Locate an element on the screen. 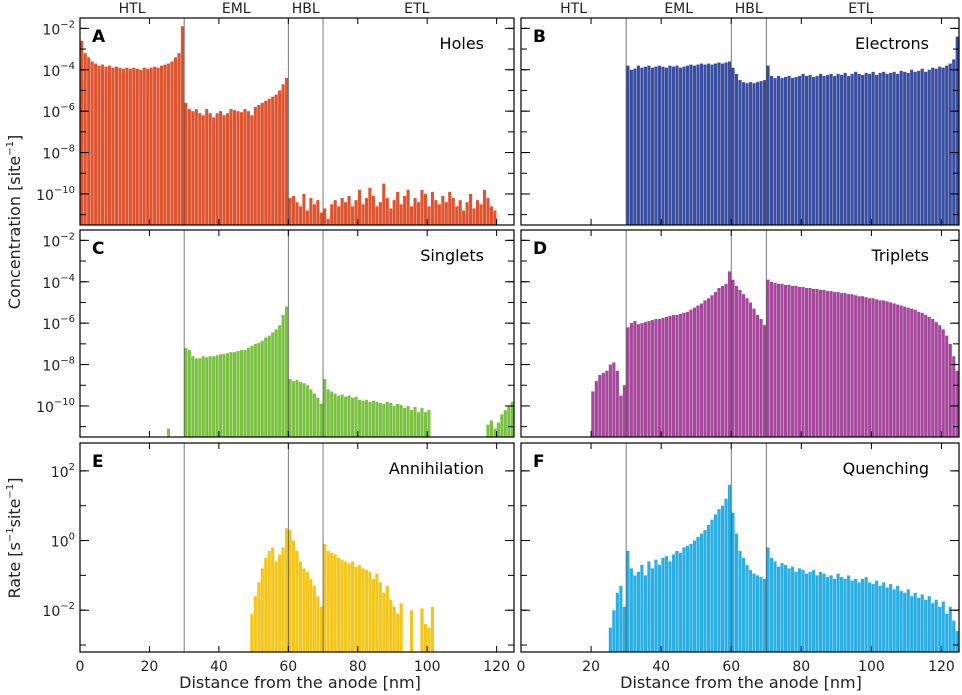 Image resolution: width=962 pixels, height=695 pixels. x-tick-label: 80 is located at coordinates (358, 667).